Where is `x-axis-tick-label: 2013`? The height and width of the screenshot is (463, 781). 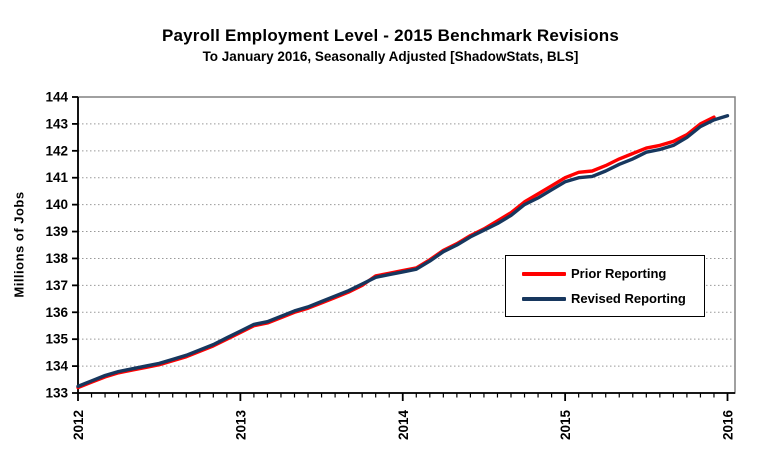 x-axis-tick-label: 2013 is located at coordinates (240, 424).